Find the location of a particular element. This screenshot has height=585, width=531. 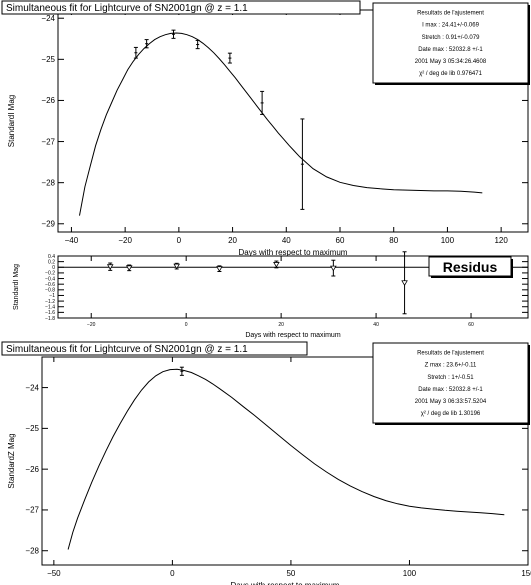

results-box-line: Stretch : 1+/-0.51 is located at coordinates (450, 378).